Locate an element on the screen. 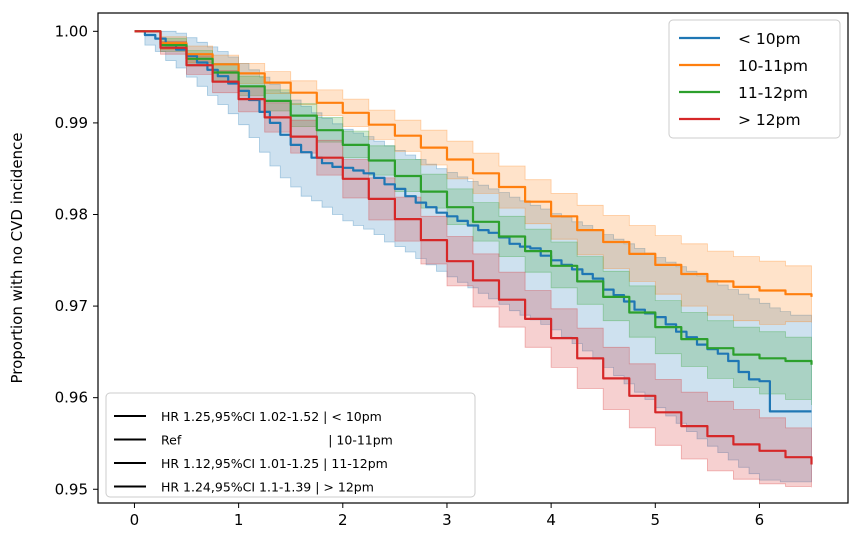 Image resolution: width=865 pixels, height=539 pixels. y-tick-label: 1.00 is located at coordinates (71, 31).